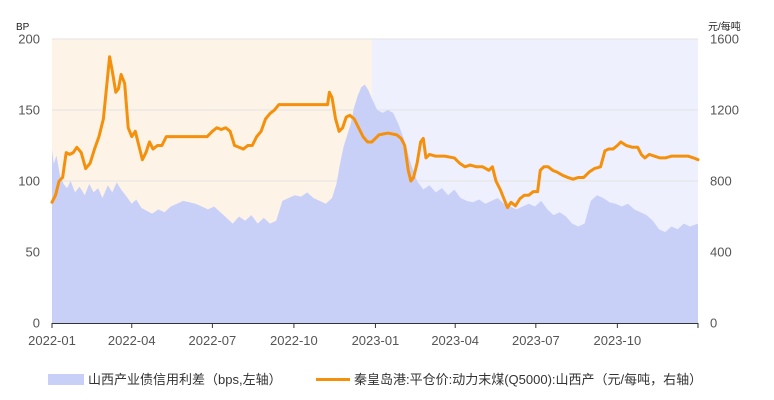 This screenshot has width=774, height=400. What do you see at coordinates (376, 340) in the screenshot?
I see `x-tick-label-4: 2023-01` at bounding box center [376, 340].